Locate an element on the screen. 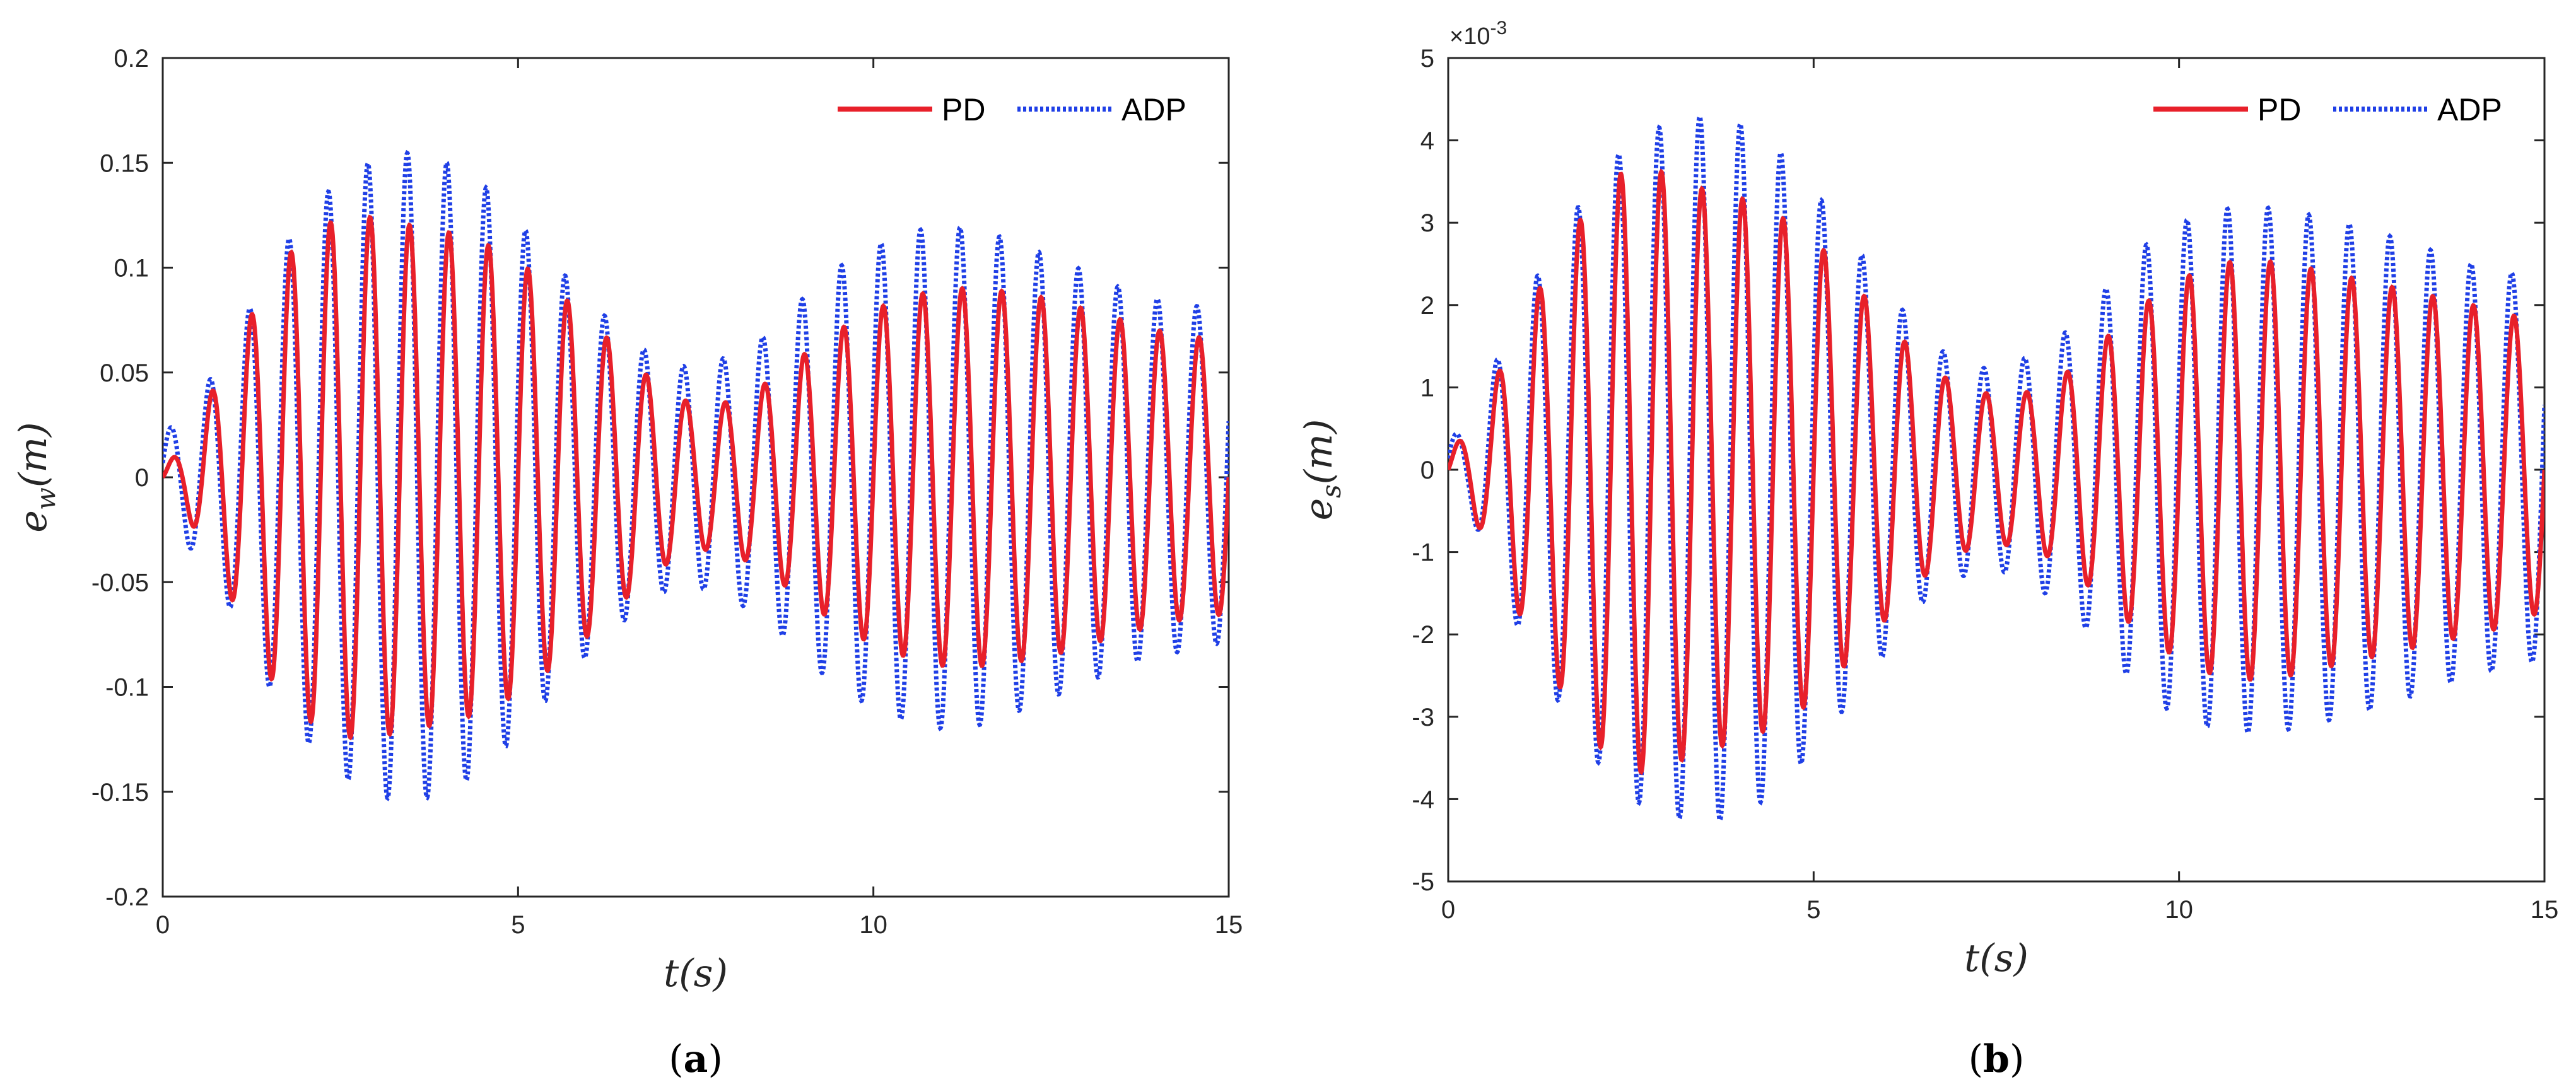 This screenshot has height=1087, width=2576. y-tick-label: -1 is located at coordinates (1423, 553).